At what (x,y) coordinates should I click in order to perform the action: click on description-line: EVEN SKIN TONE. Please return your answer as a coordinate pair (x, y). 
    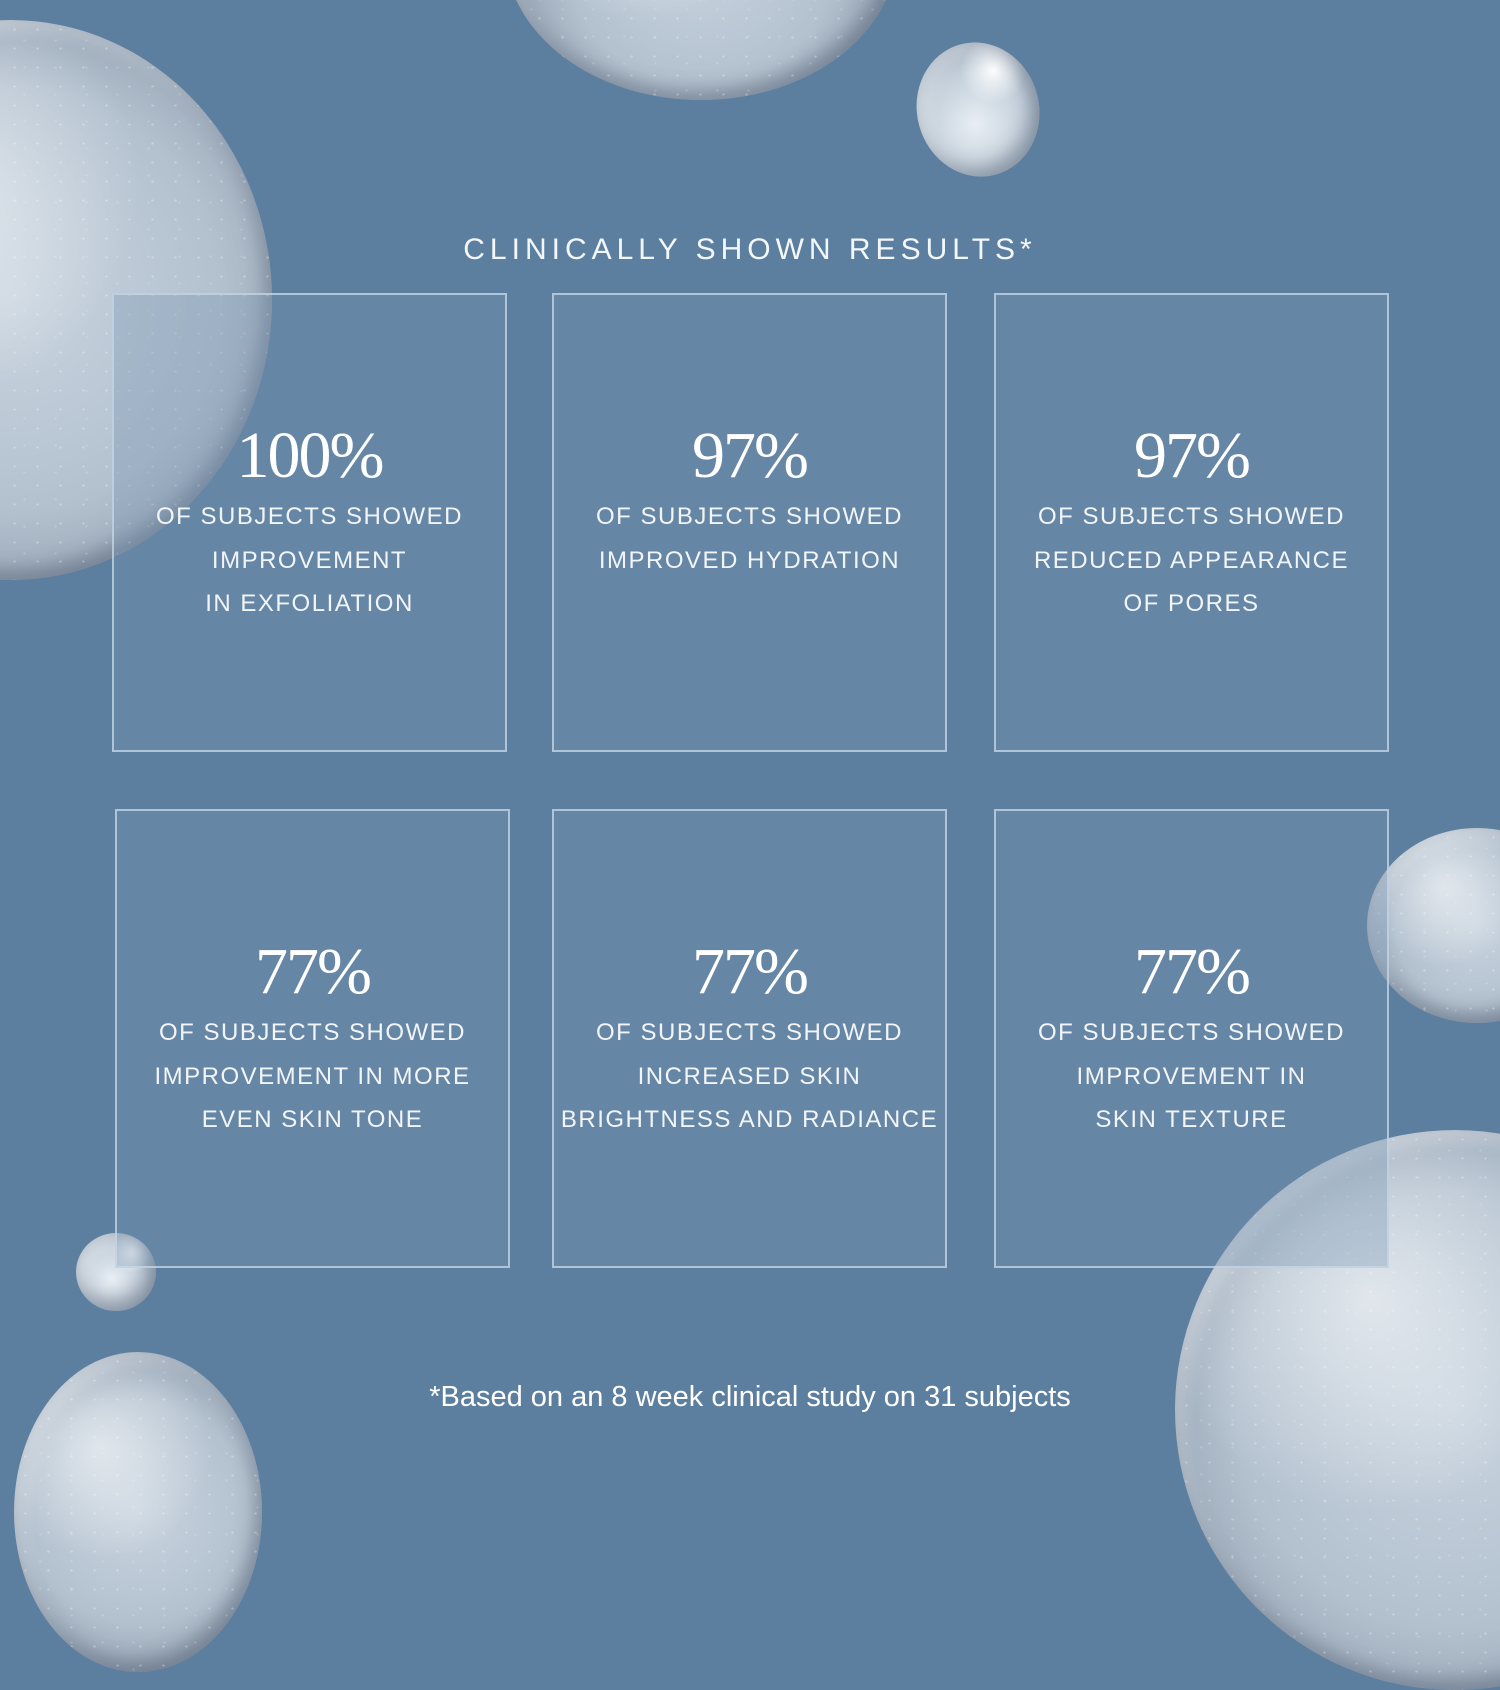
    Looking at the image, I should click on (312, 1119).